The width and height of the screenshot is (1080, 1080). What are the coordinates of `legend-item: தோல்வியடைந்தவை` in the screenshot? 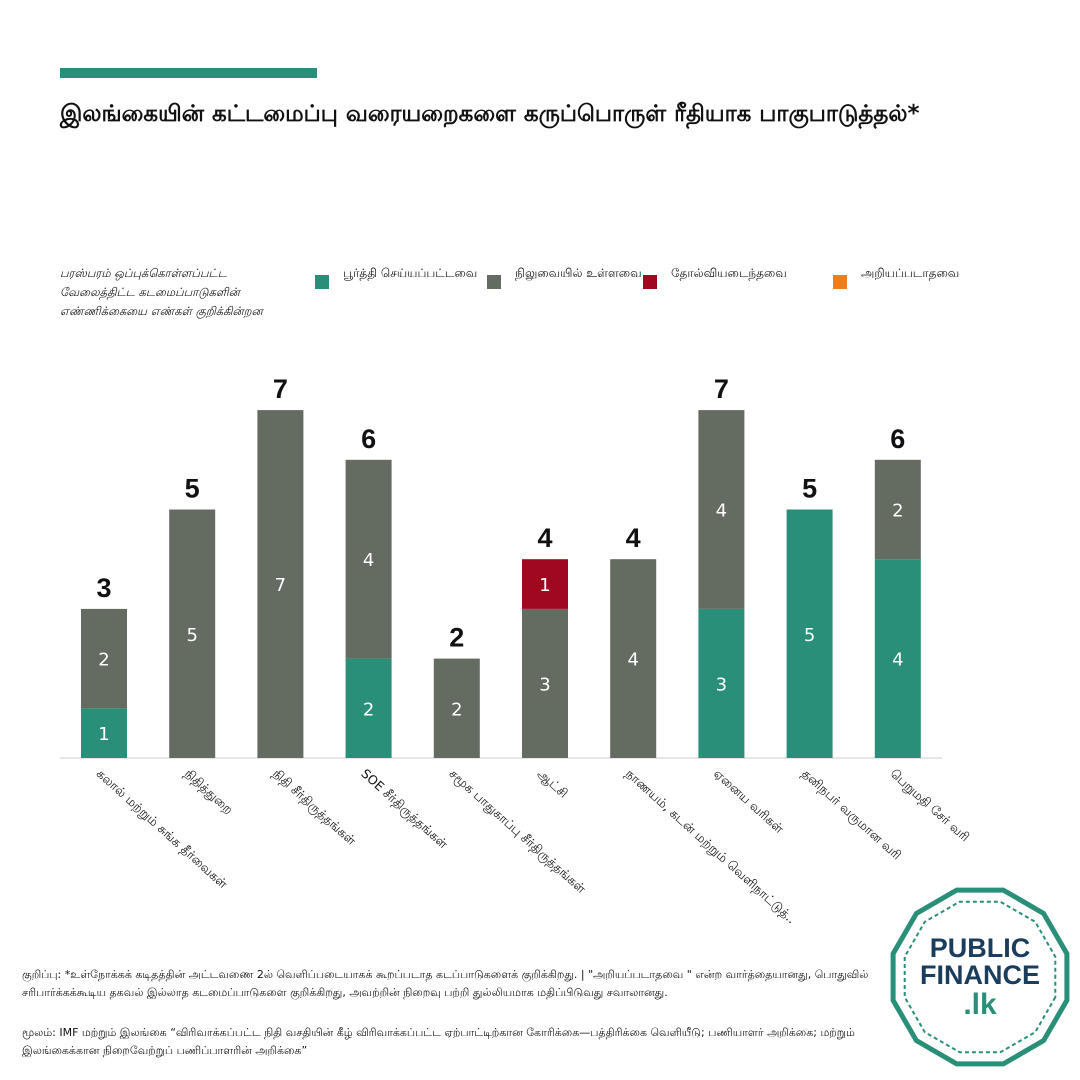 It's located at (732, 276).